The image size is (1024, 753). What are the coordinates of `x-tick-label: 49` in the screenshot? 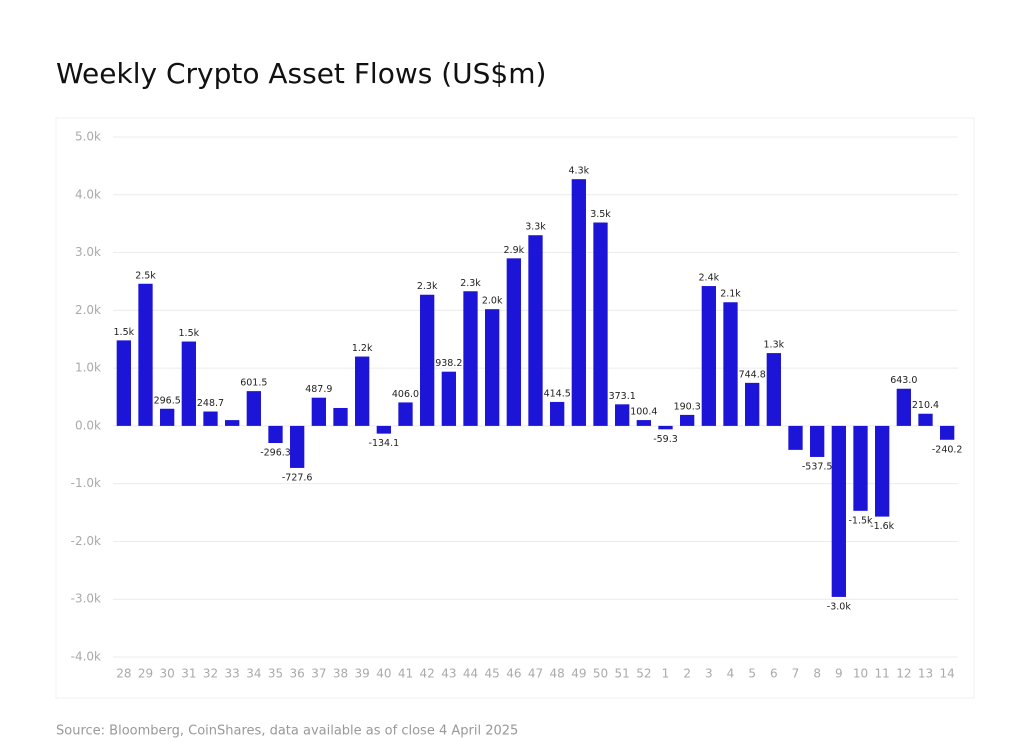 It's located at (578, 674).